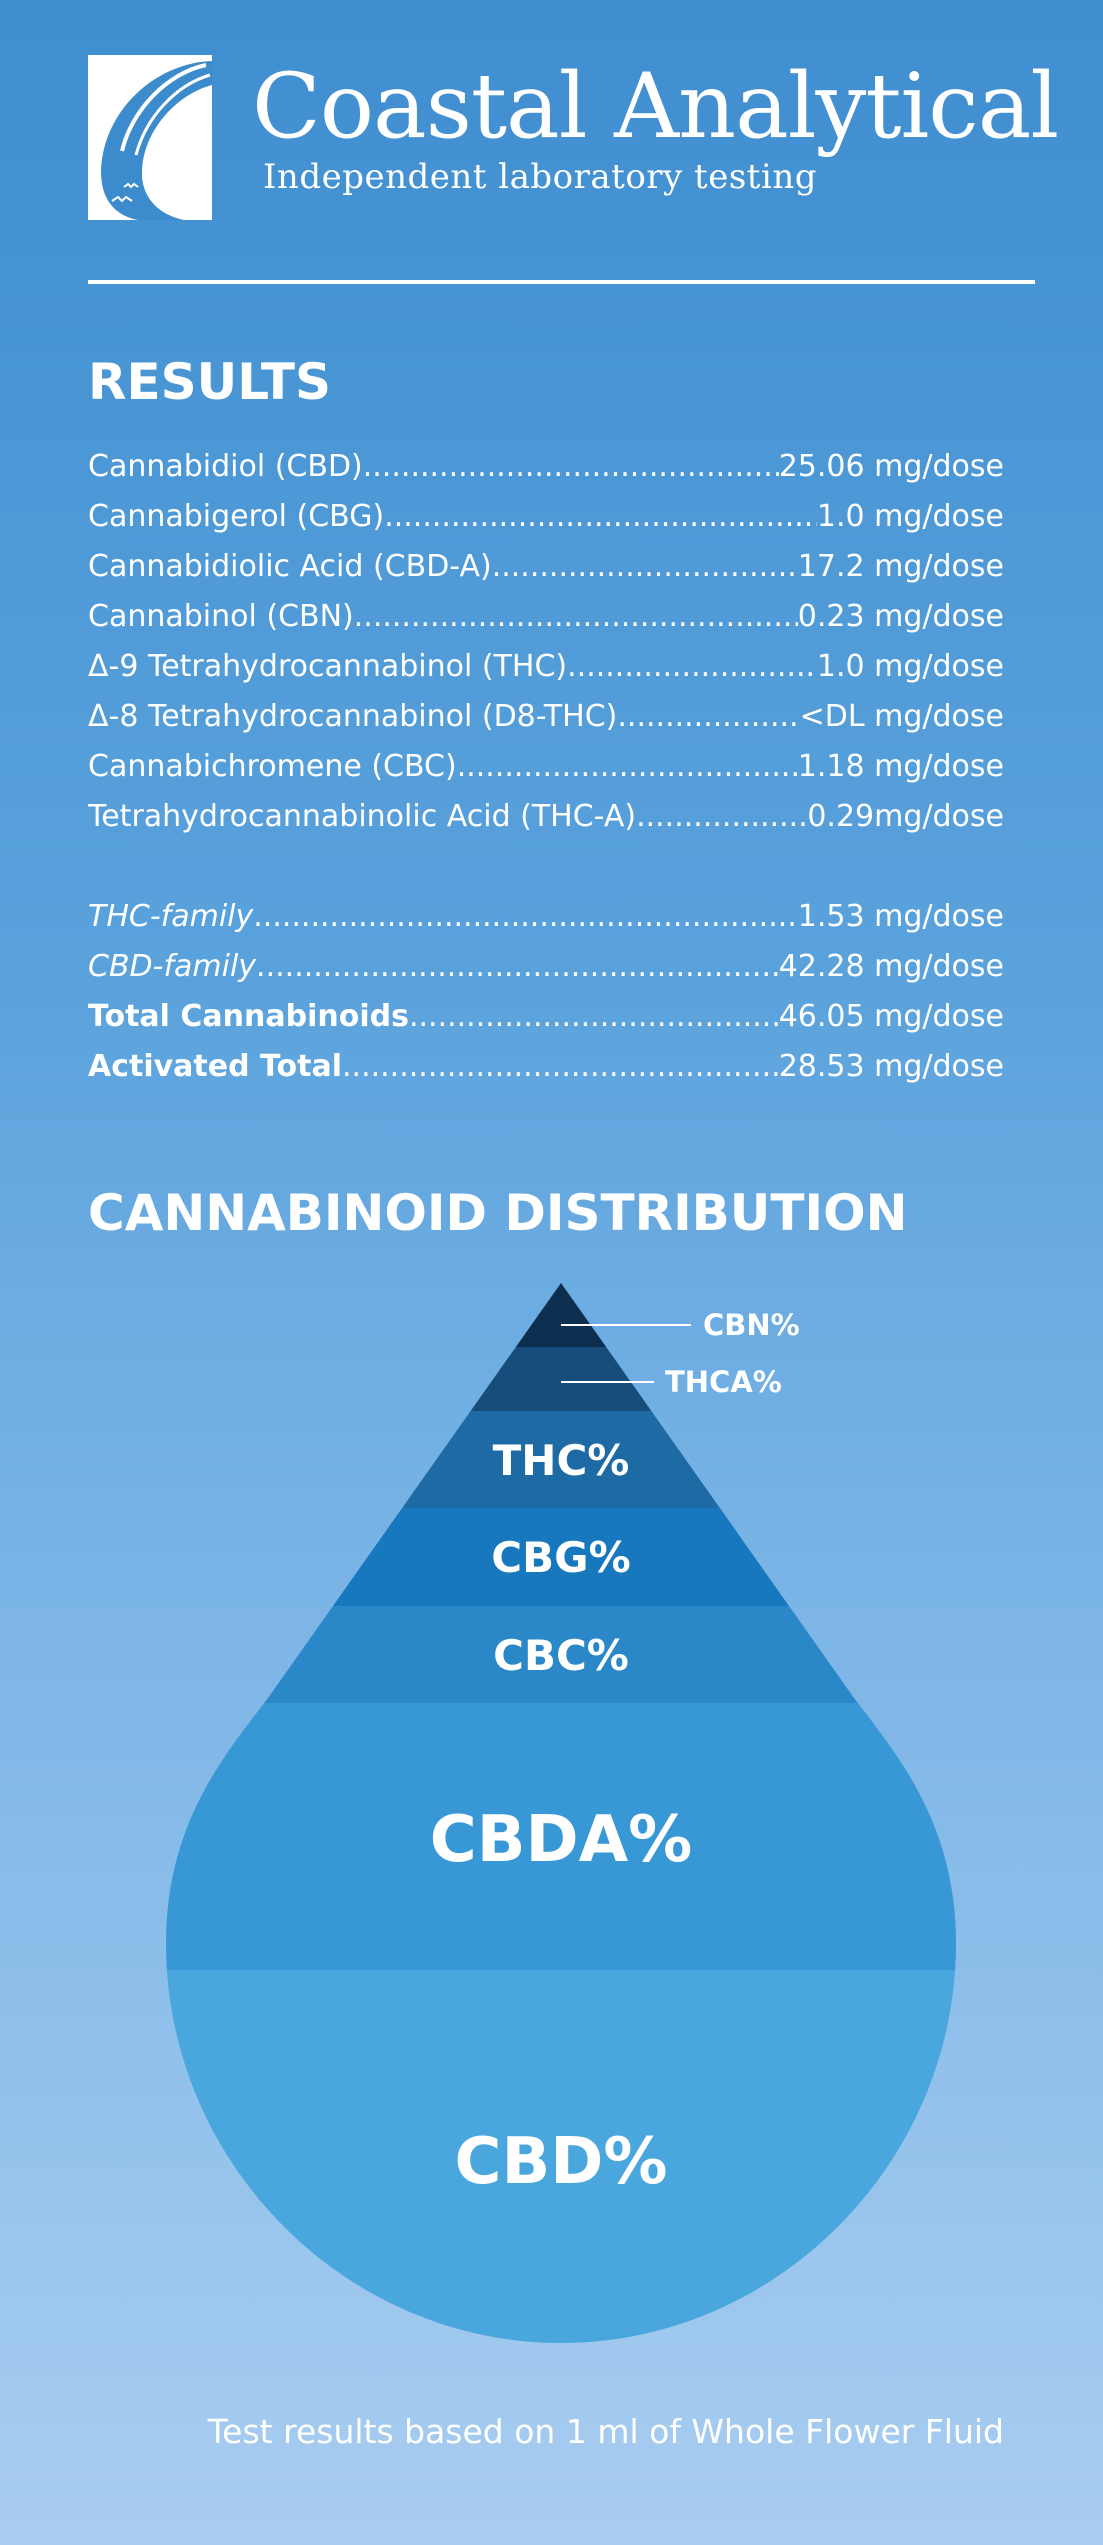 This screenshot has height=2545, width=1103. What do you see at coordinates (150, 137) in the screenshot?
I see `wave-bird-logo-icon` at bounding box center [150, 137].